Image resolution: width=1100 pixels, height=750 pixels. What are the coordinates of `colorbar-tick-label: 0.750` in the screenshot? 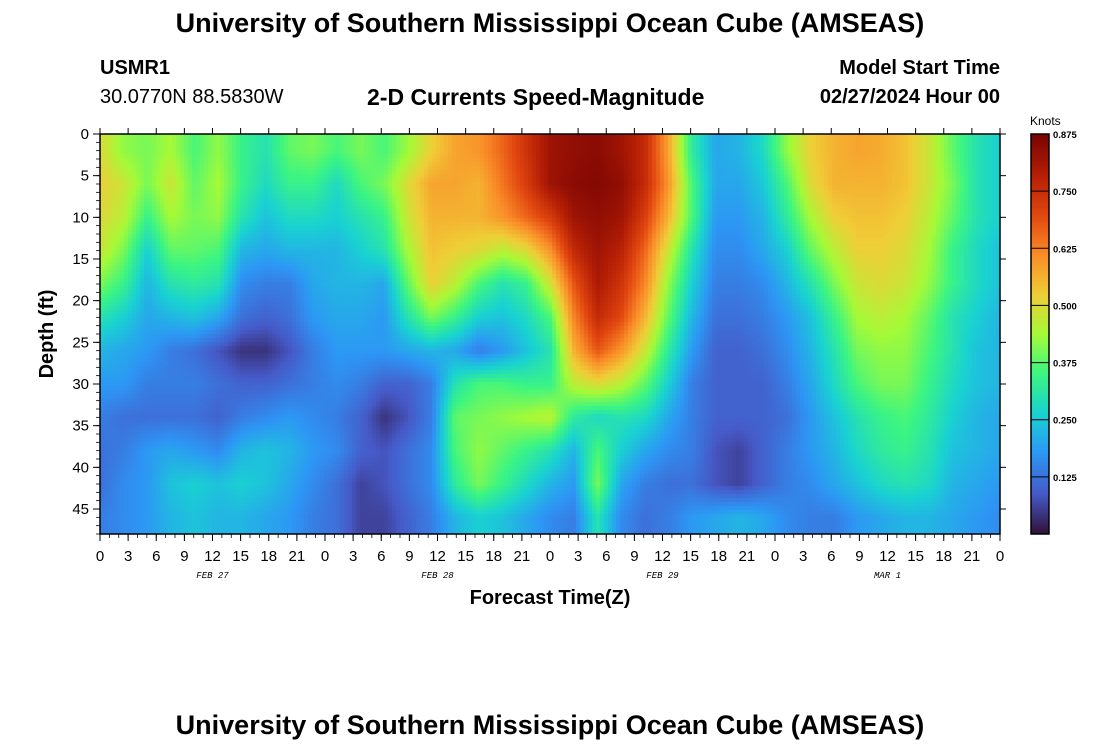 It's located at (1065, 192).